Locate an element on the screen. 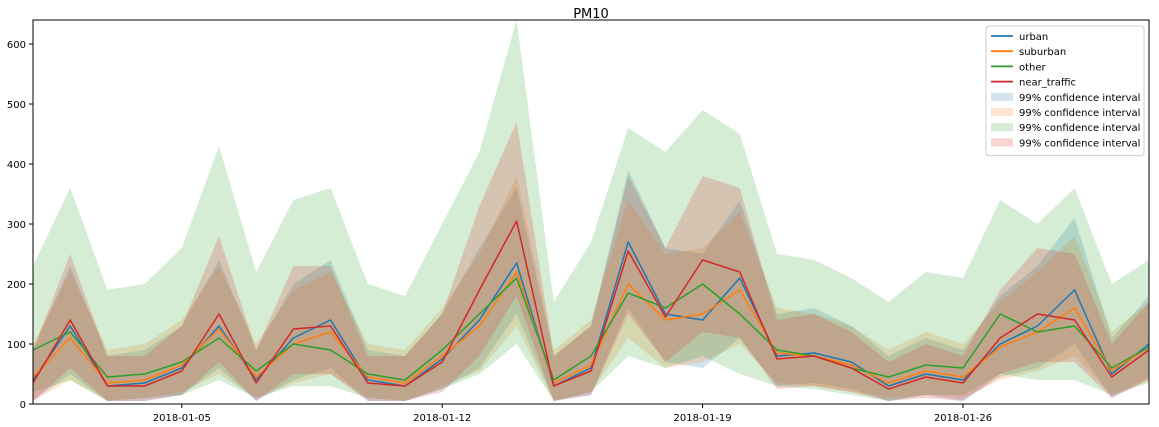 Image resolution: width=1159 pixels, height=427 pixels. y-tick-label: 600 is located at coordinates (16, 45).